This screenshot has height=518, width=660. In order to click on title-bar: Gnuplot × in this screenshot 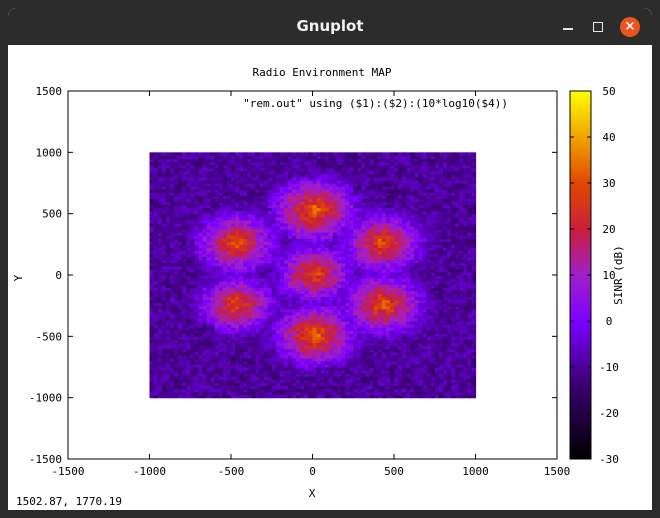, I will do `click(330, 26)`.